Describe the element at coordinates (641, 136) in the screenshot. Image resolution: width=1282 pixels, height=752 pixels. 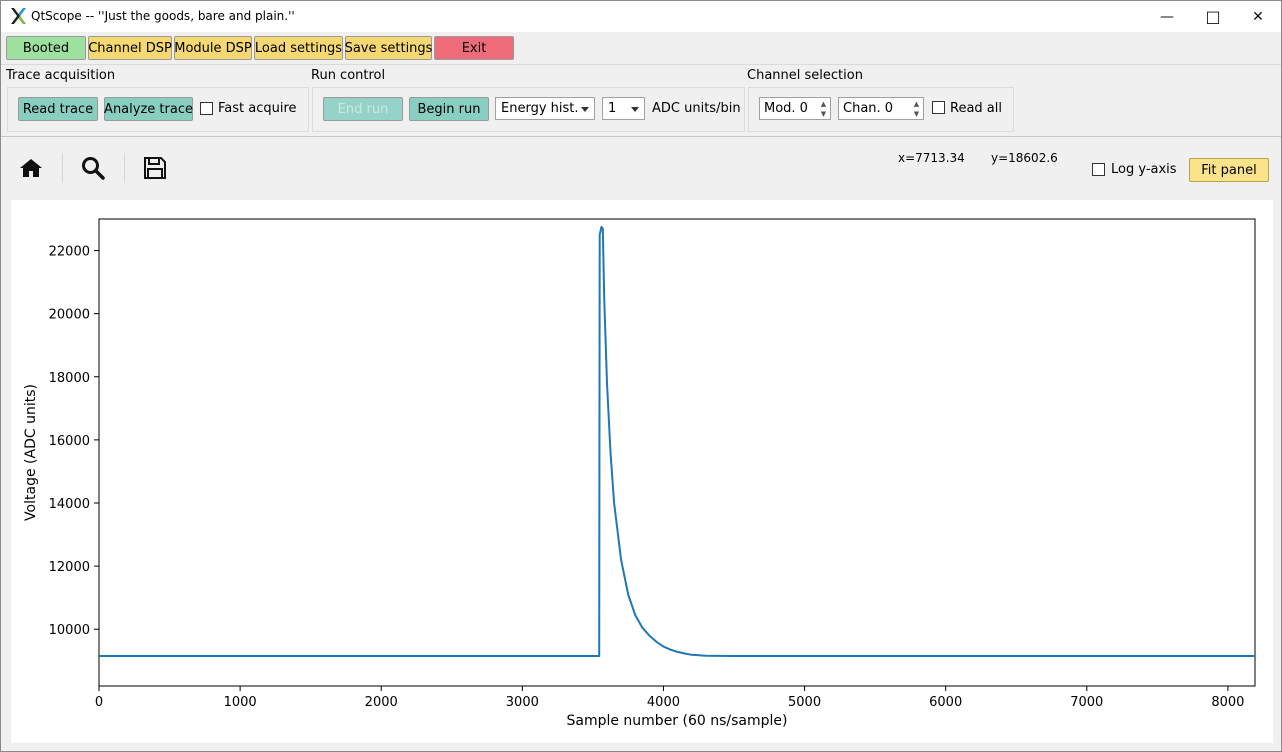
I see `section-divider` at that location.